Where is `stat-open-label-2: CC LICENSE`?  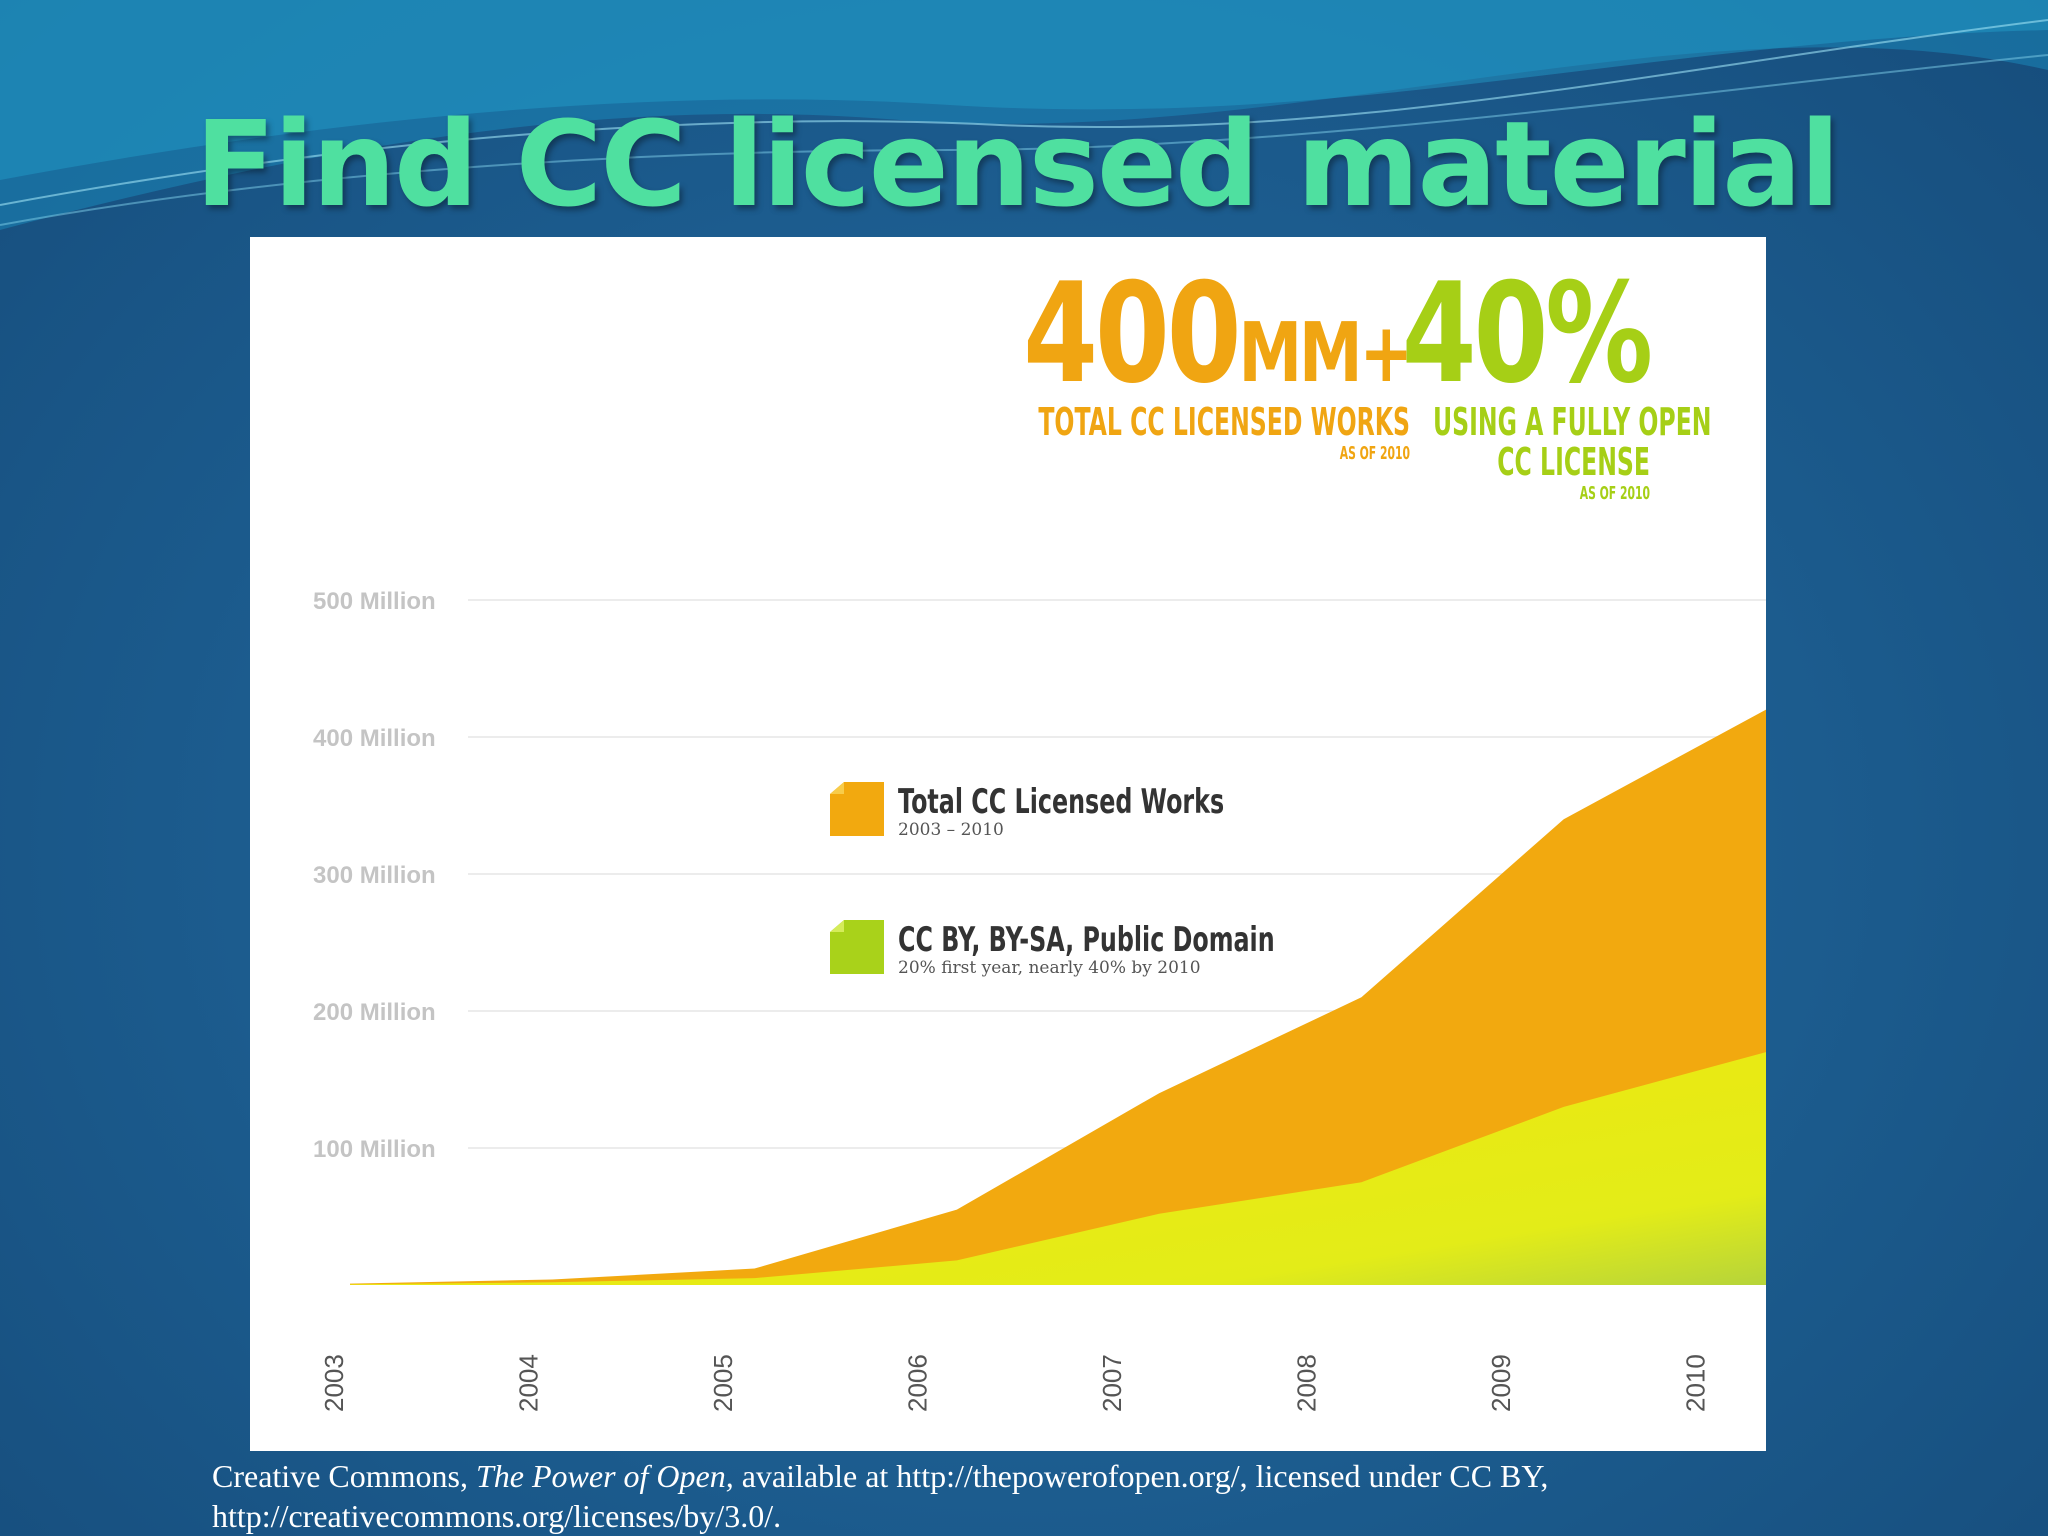 stat-open-label-2: CC LICENSE is located at coordinates (1541, 463).